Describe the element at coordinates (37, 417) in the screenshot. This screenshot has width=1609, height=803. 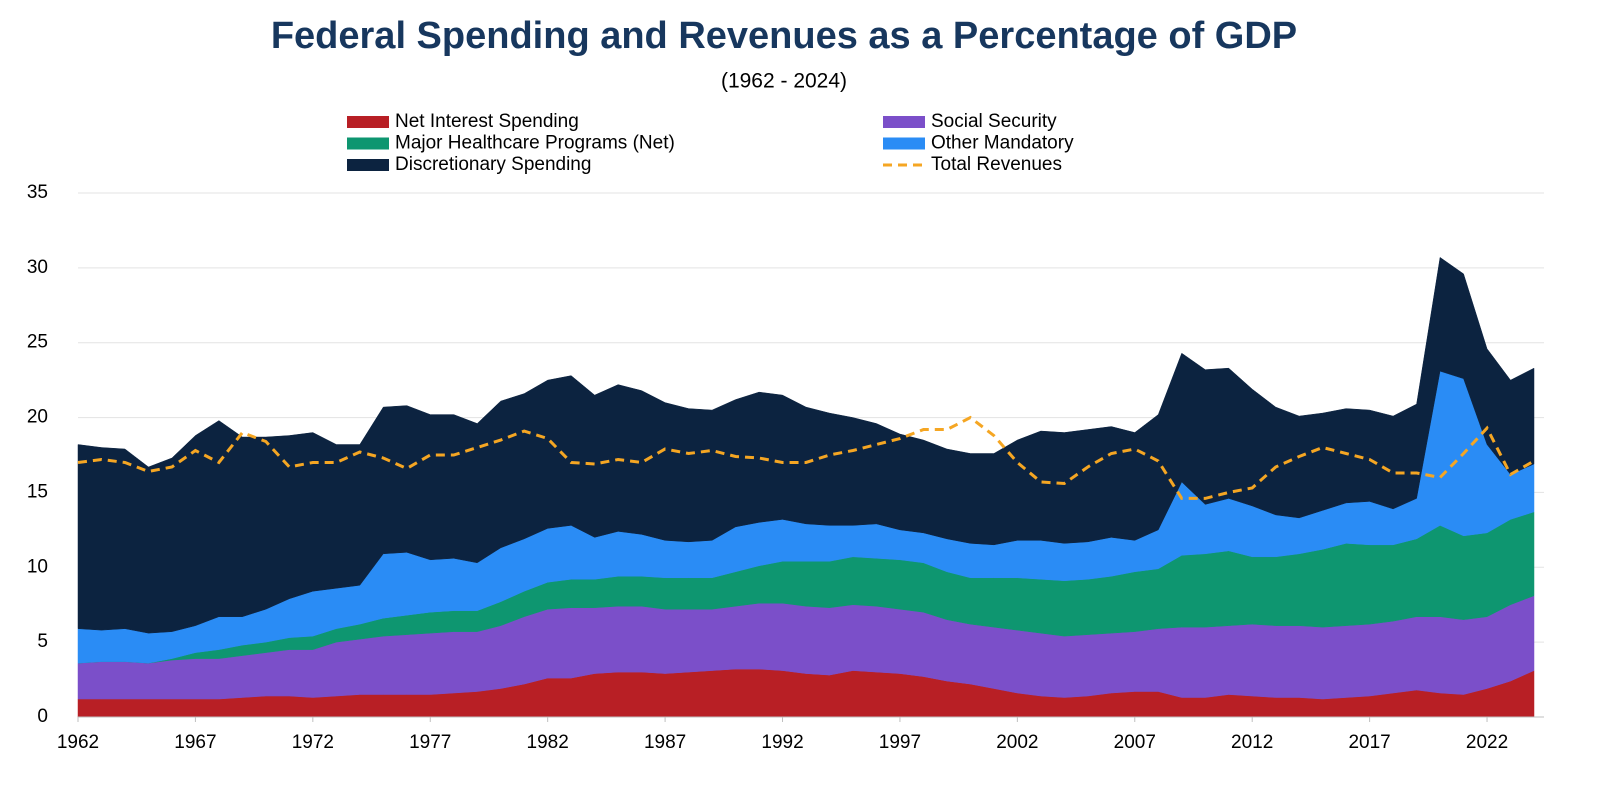
I see `y-tick-label: 20` at that location.